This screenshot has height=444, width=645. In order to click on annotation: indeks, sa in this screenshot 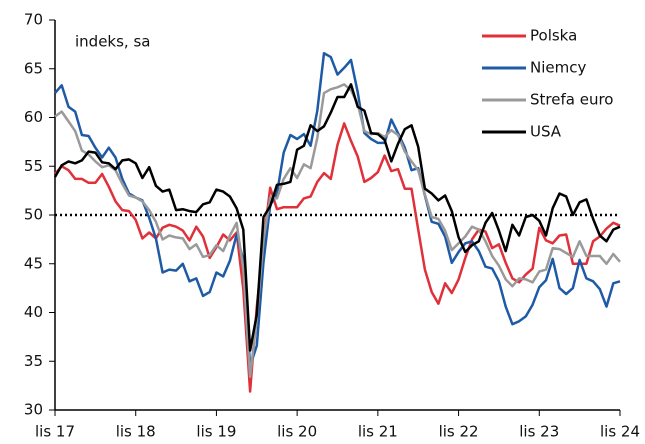, I will do `click(112, 42)`.